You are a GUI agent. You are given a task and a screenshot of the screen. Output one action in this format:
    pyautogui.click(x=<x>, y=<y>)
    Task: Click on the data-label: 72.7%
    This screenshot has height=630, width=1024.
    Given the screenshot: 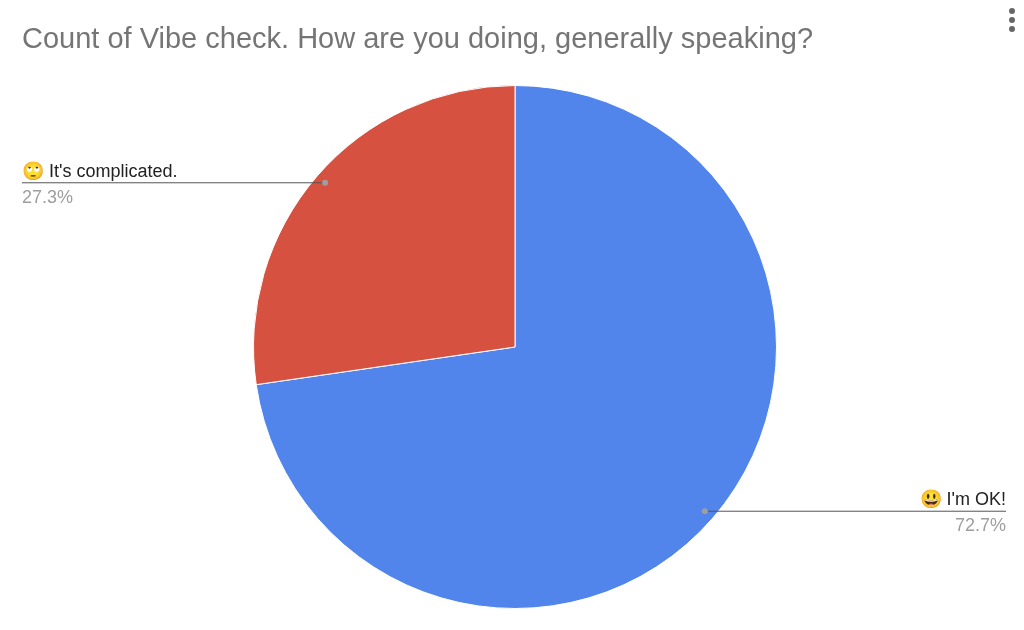 What is the action you would take?
    pyautogui.click(x=980, y=525)
    